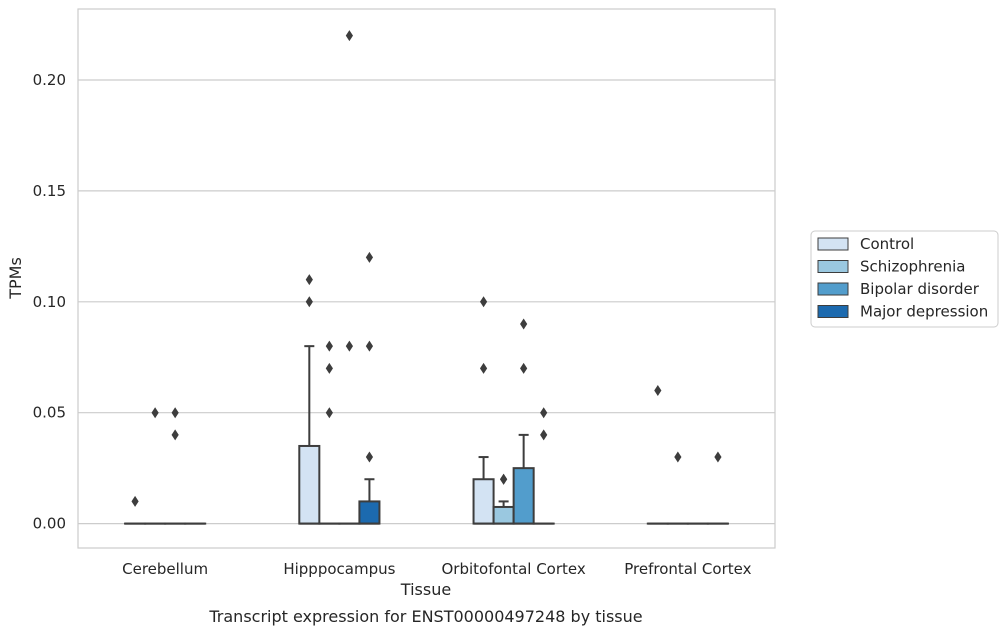  I want to click on y-tick-label: 0.00, so click(49, 524).